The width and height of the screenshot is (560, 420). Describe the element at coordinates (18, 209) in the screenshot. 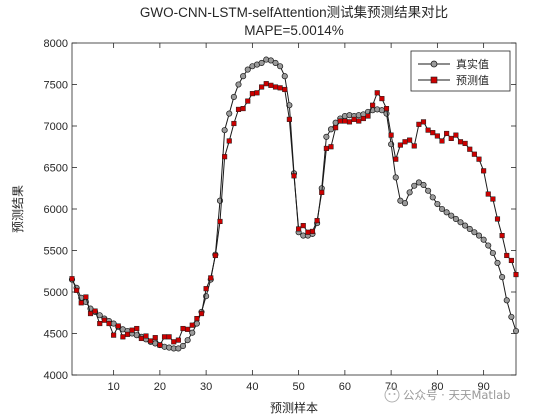

I see `y-axis-label: 预测结果` at that location.